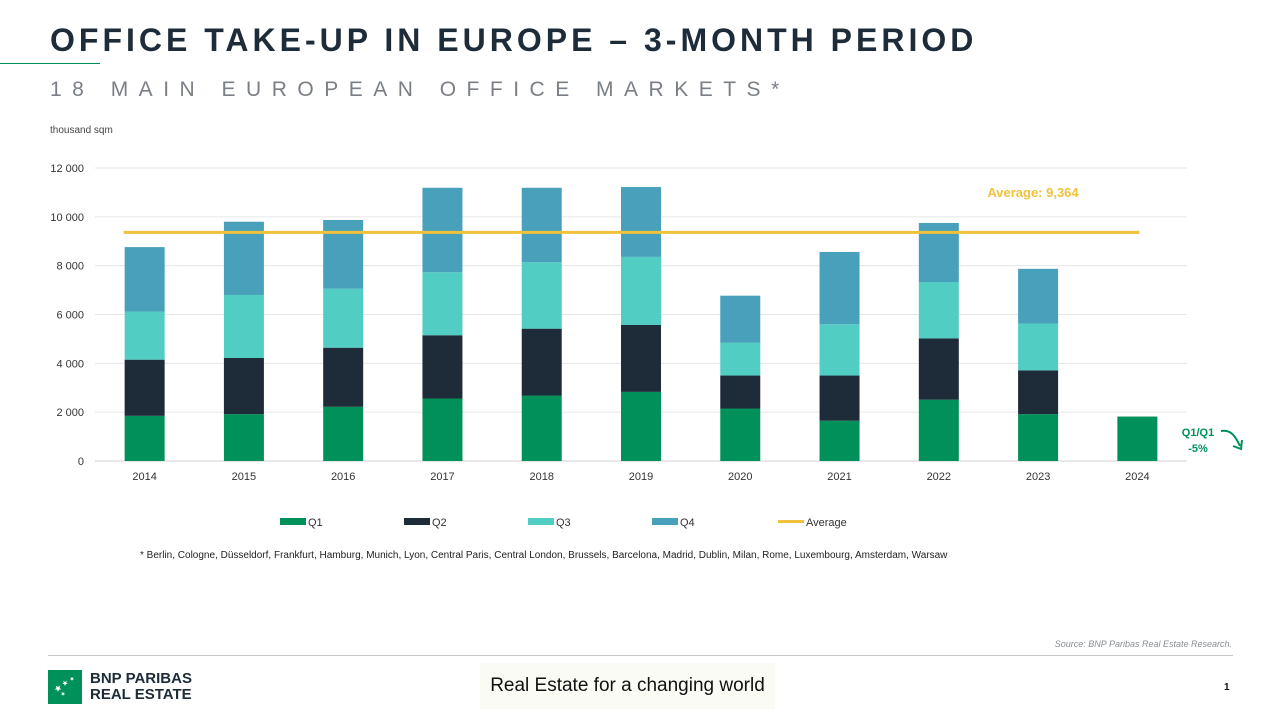  What do you see at coordinates (442, 477) in the screenshot?
I see `x-tick-label: 2017` at bounding box center [442, 477].